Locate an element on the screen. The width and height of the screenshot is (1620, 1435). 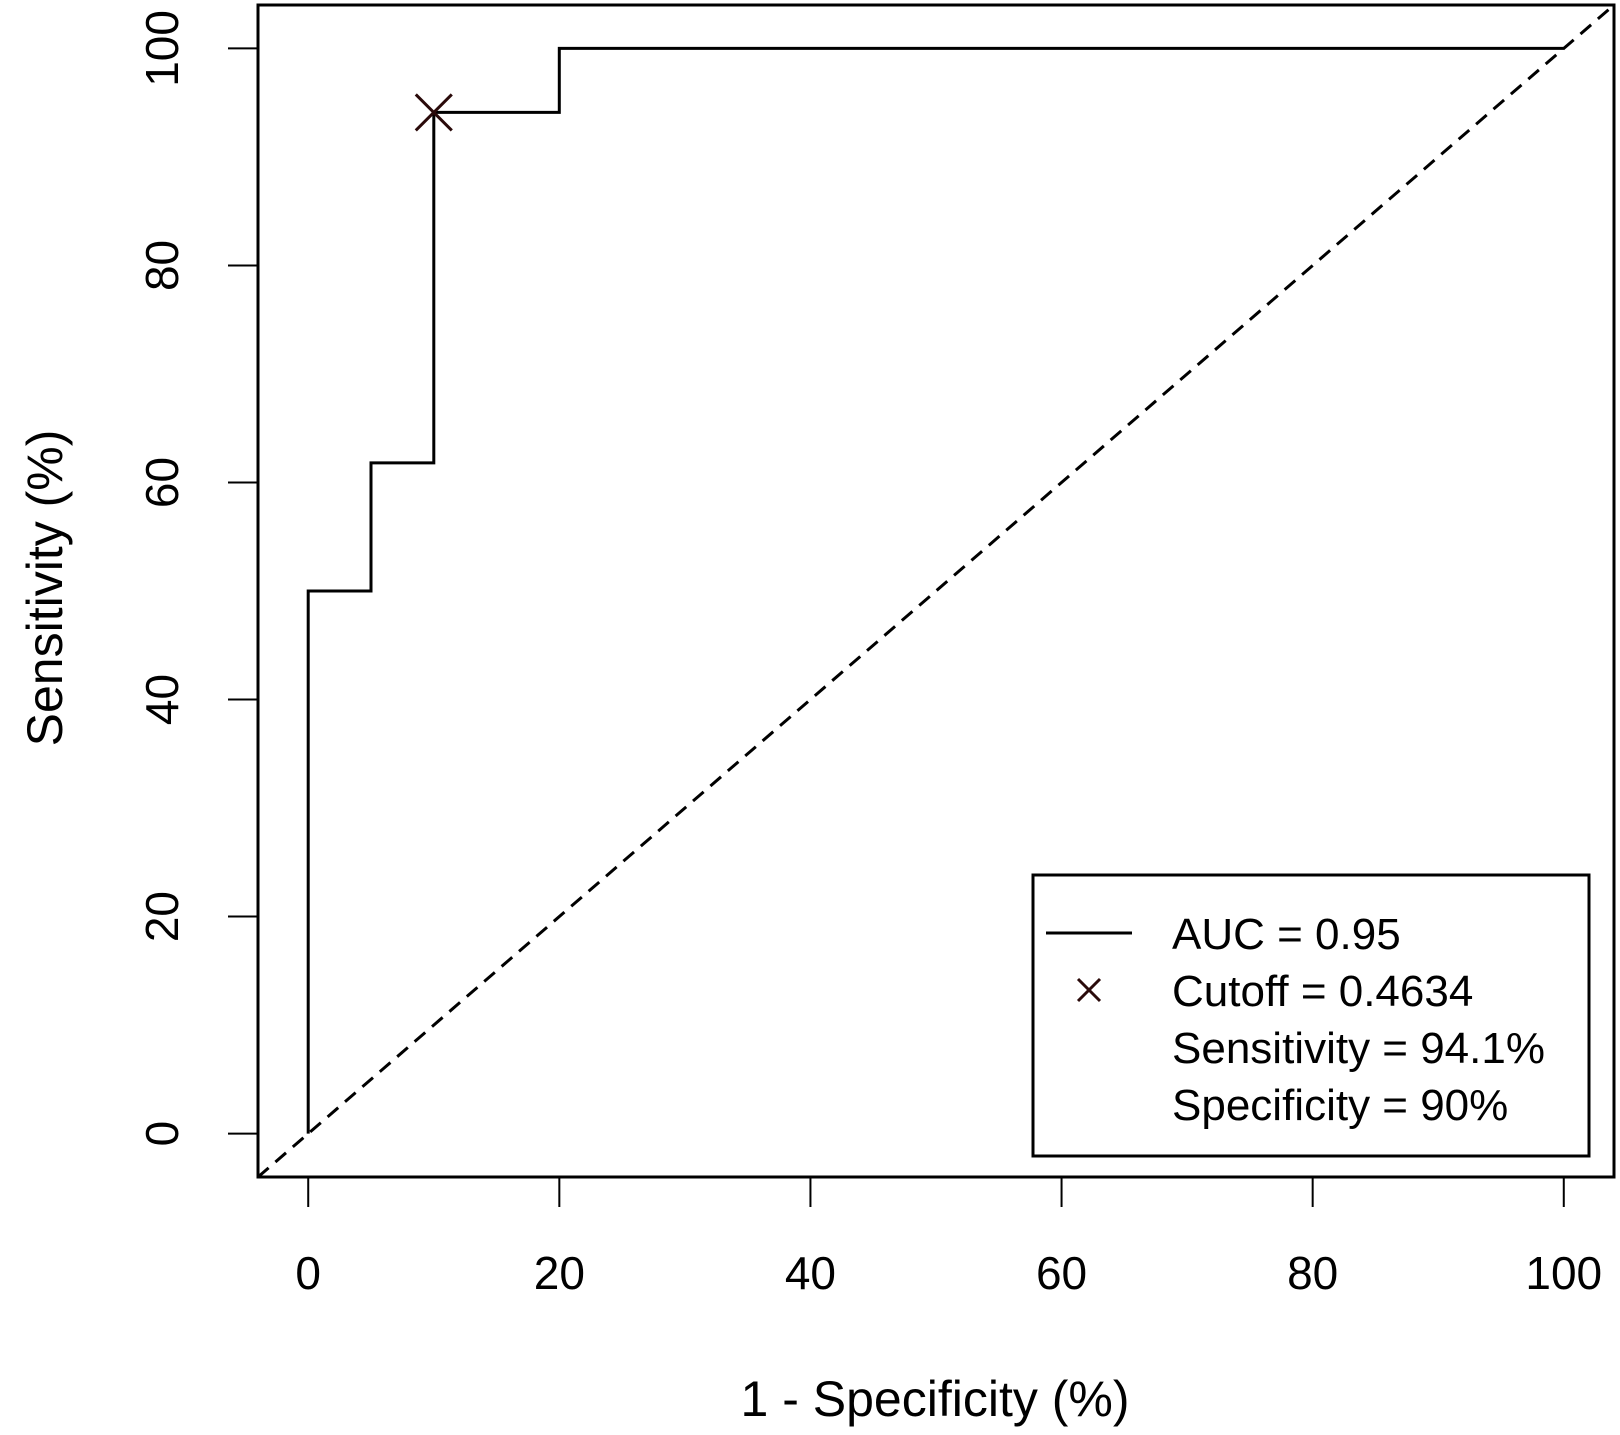
x-tick-label-40: 40 is located at coordinates (810, 1273).